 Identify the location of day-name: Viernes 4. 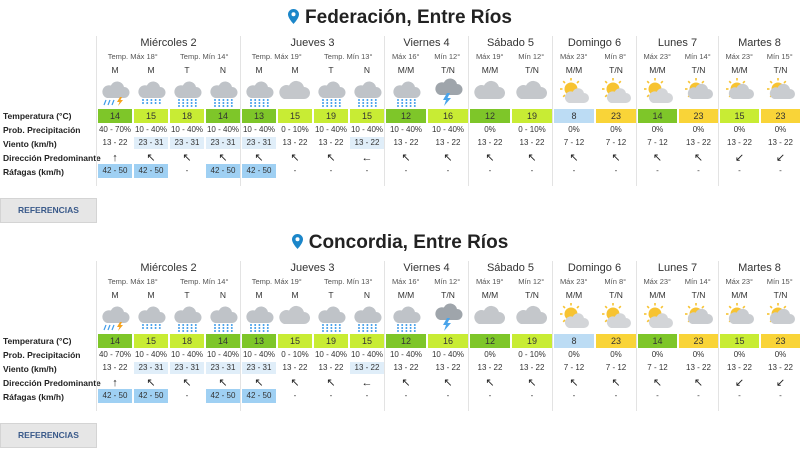
(426, 43).